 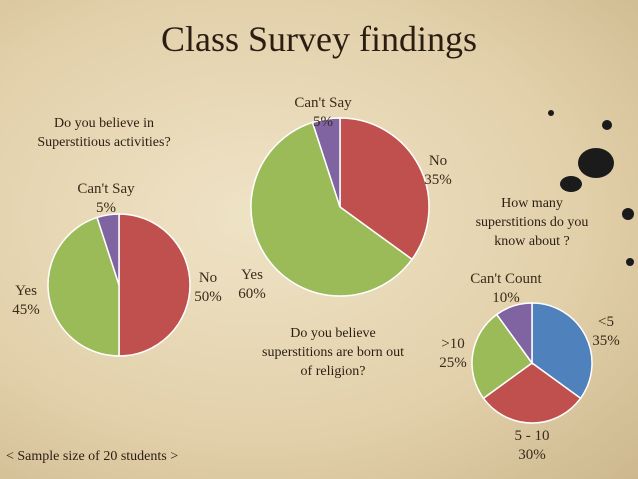 What do you see at coordinates (106, 199) in the screenshot?
I see `chart1-label-cant-say: Can't Say 5%` at bounding box center [106, 199].